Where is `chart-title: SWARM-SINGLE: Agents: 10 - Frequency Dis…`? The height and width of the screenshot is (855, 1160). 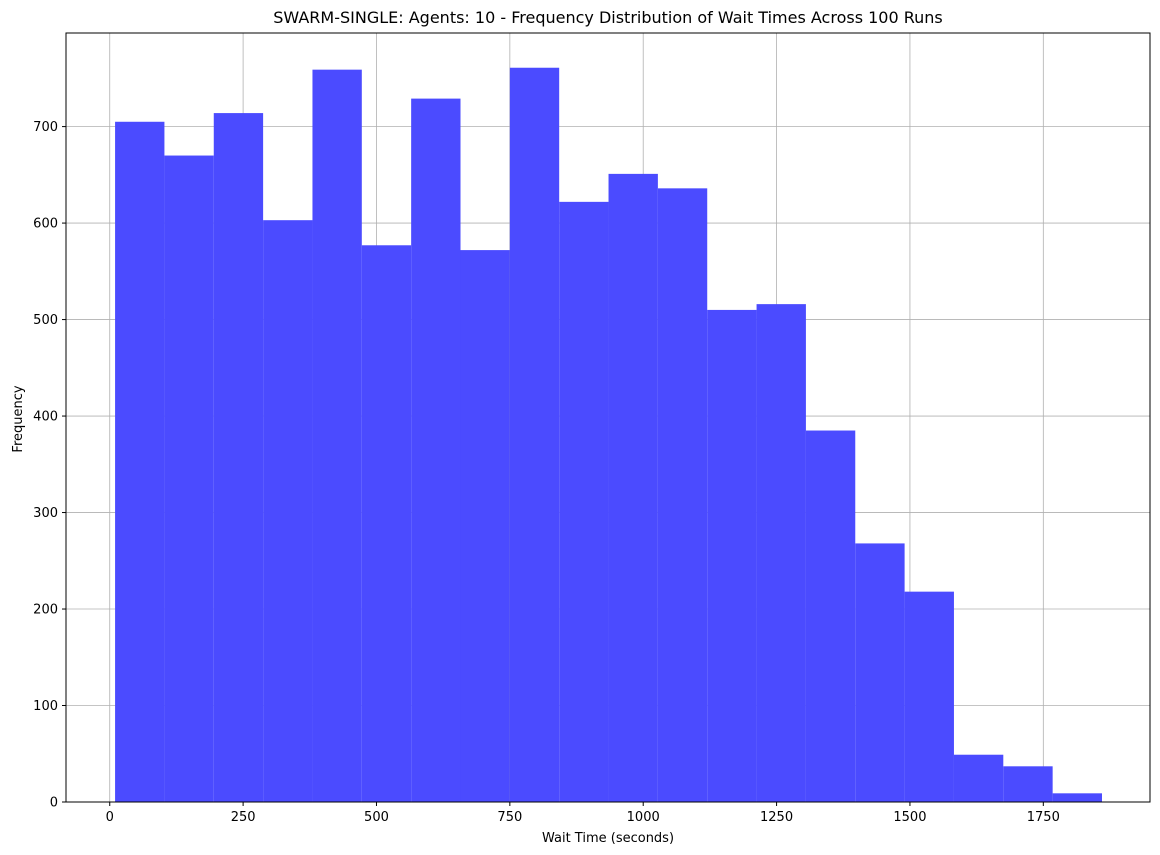
chart-title: SWARM-SINGLE: Agents: 10 - Frequency Dis… is located at coordinates (608, 17).